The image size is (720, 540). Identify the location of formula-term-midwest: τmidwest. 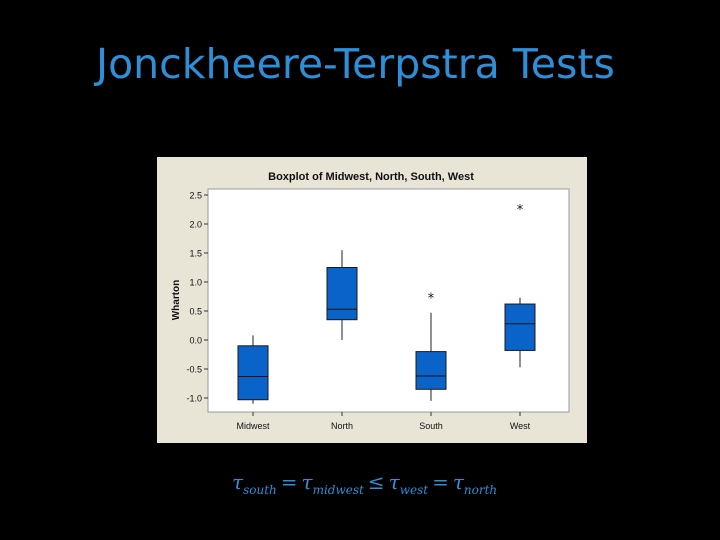
(332, 483).